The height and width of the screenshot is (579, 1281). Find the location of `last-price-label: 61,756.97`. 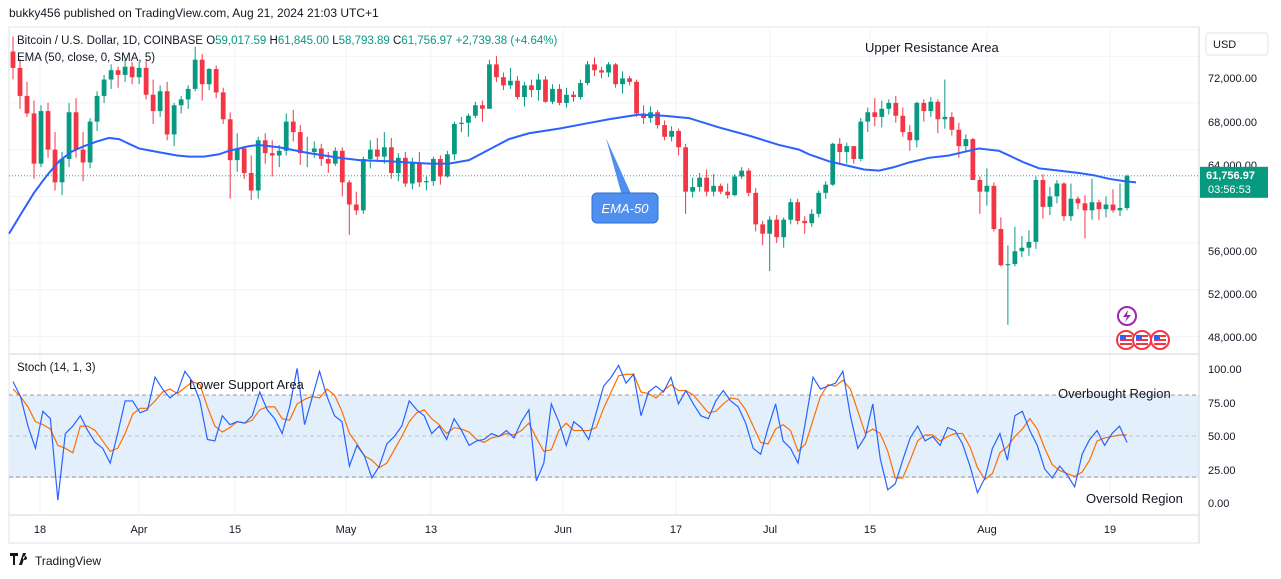

last-price-label: 61,756.97 is located at coordinates (1230, 176).